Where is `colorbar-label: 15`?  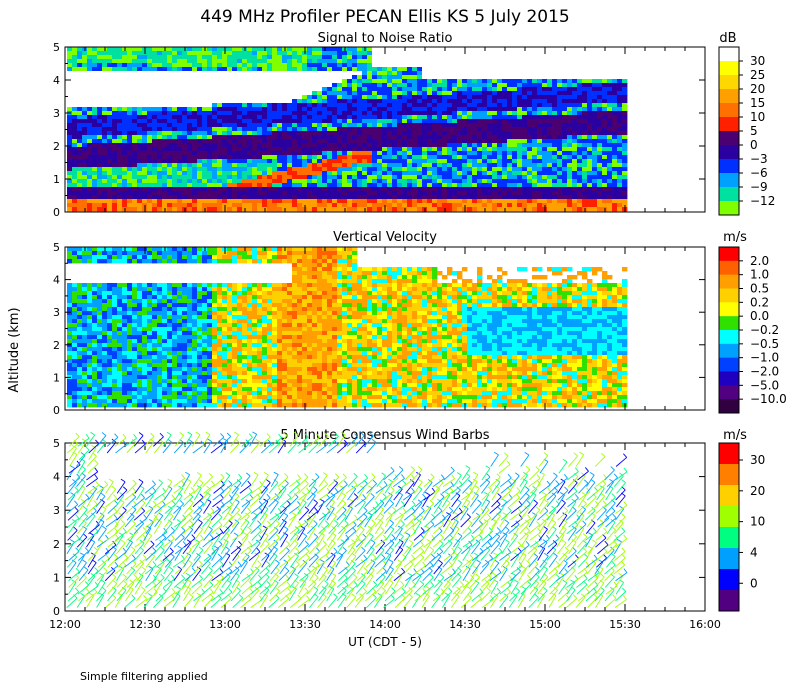
colorbar-label: 15 is located at coordinates (757, 103).